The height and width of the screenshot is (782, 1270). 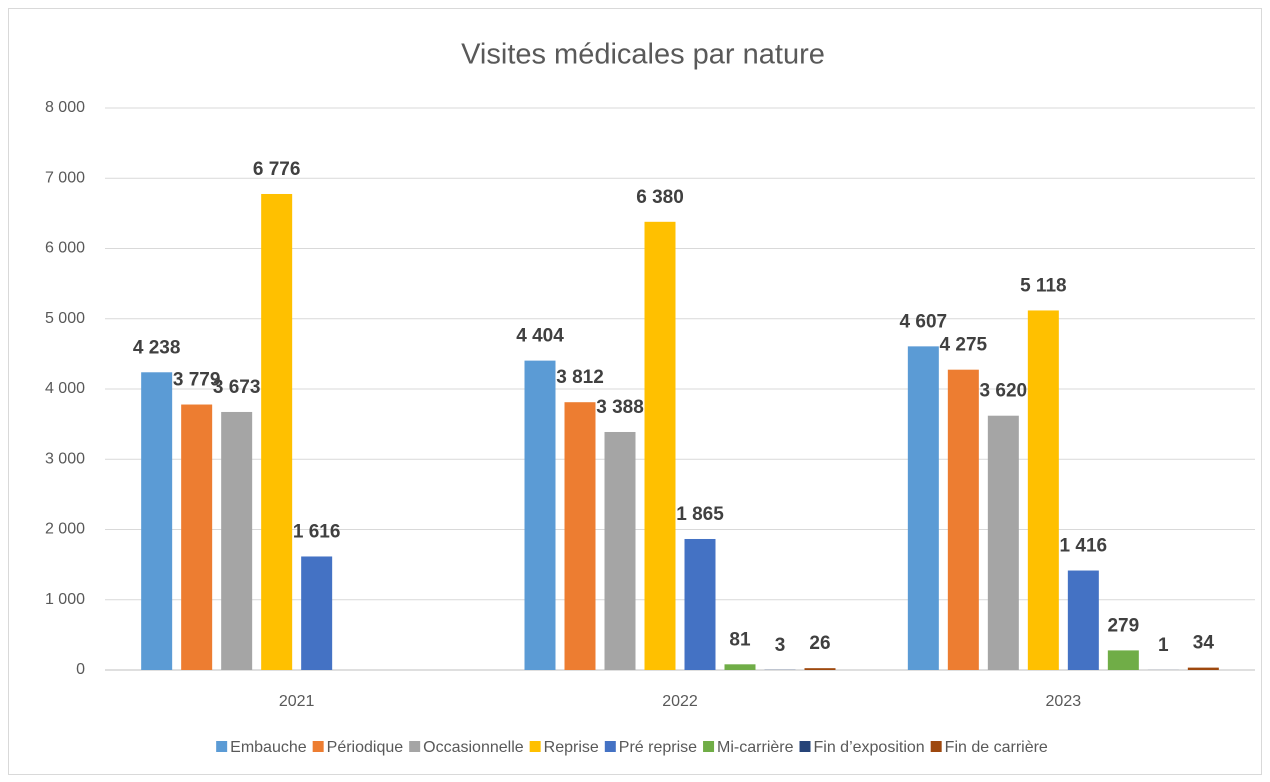 What do you see at coordinates (1064, 701) in the screenshot?
I see `x-tick-label: 2023` at bounding box center [1064, 701].